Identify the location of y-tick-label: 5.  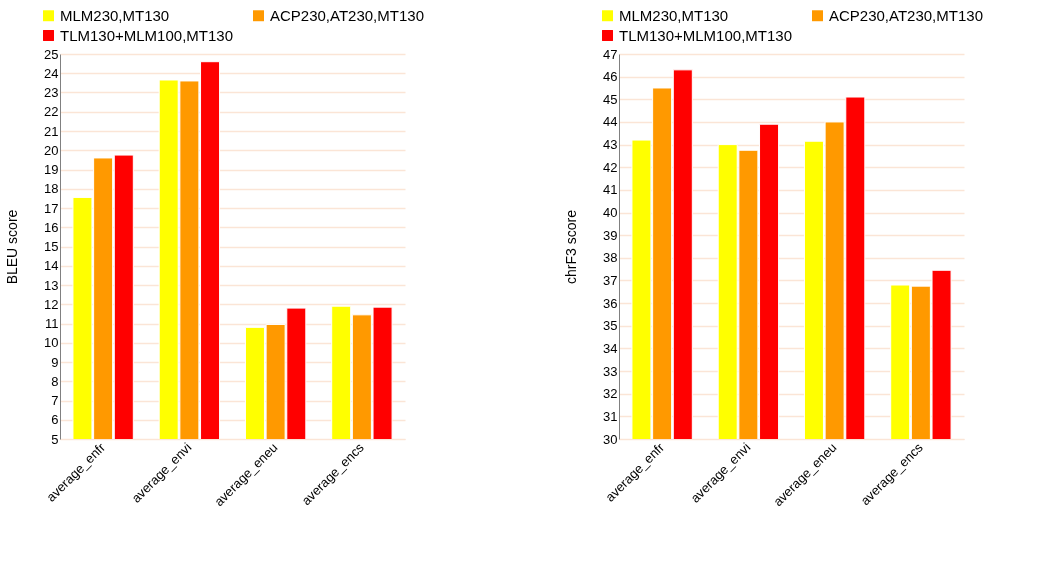
(55, 439).